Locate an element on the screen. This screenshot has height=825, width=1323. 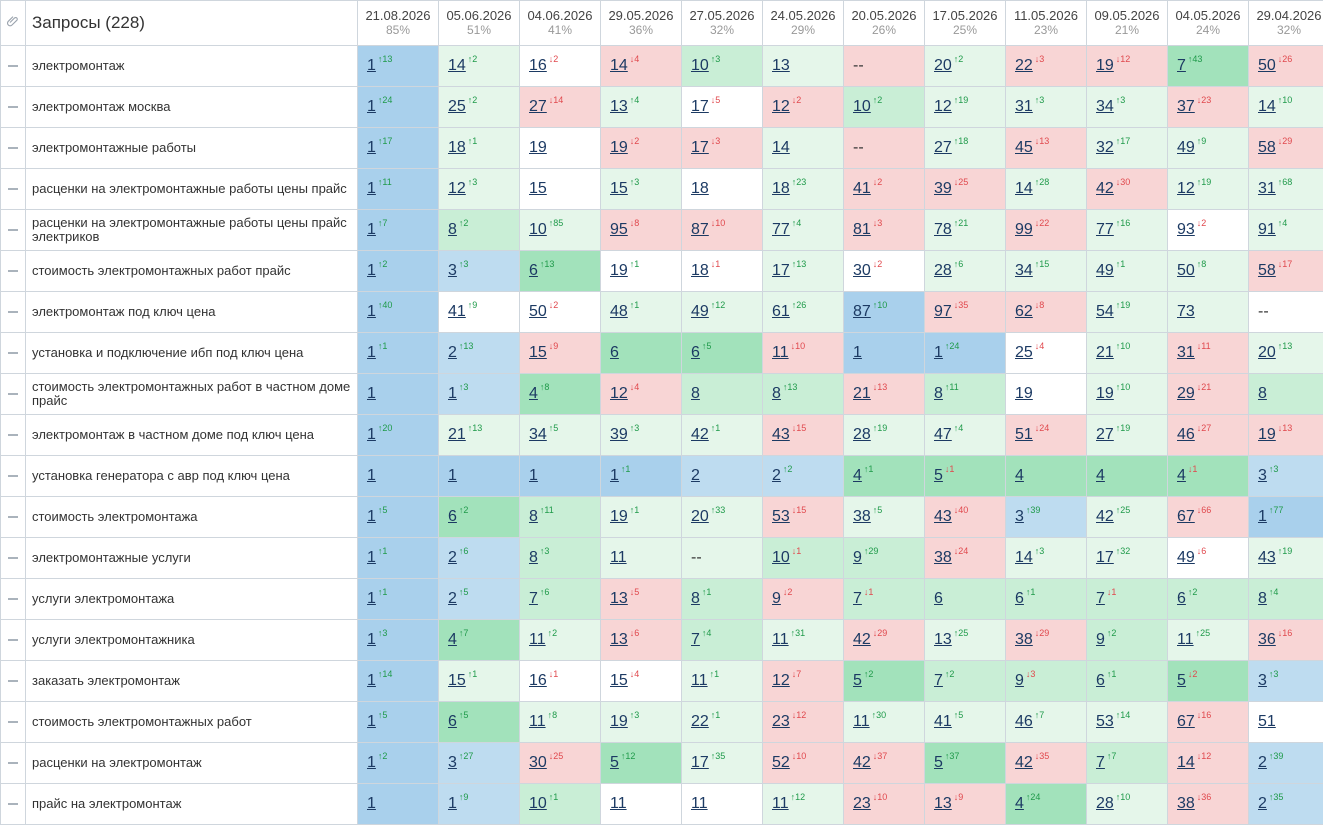
position-link: 3 is located at coordinates (1262, 475).